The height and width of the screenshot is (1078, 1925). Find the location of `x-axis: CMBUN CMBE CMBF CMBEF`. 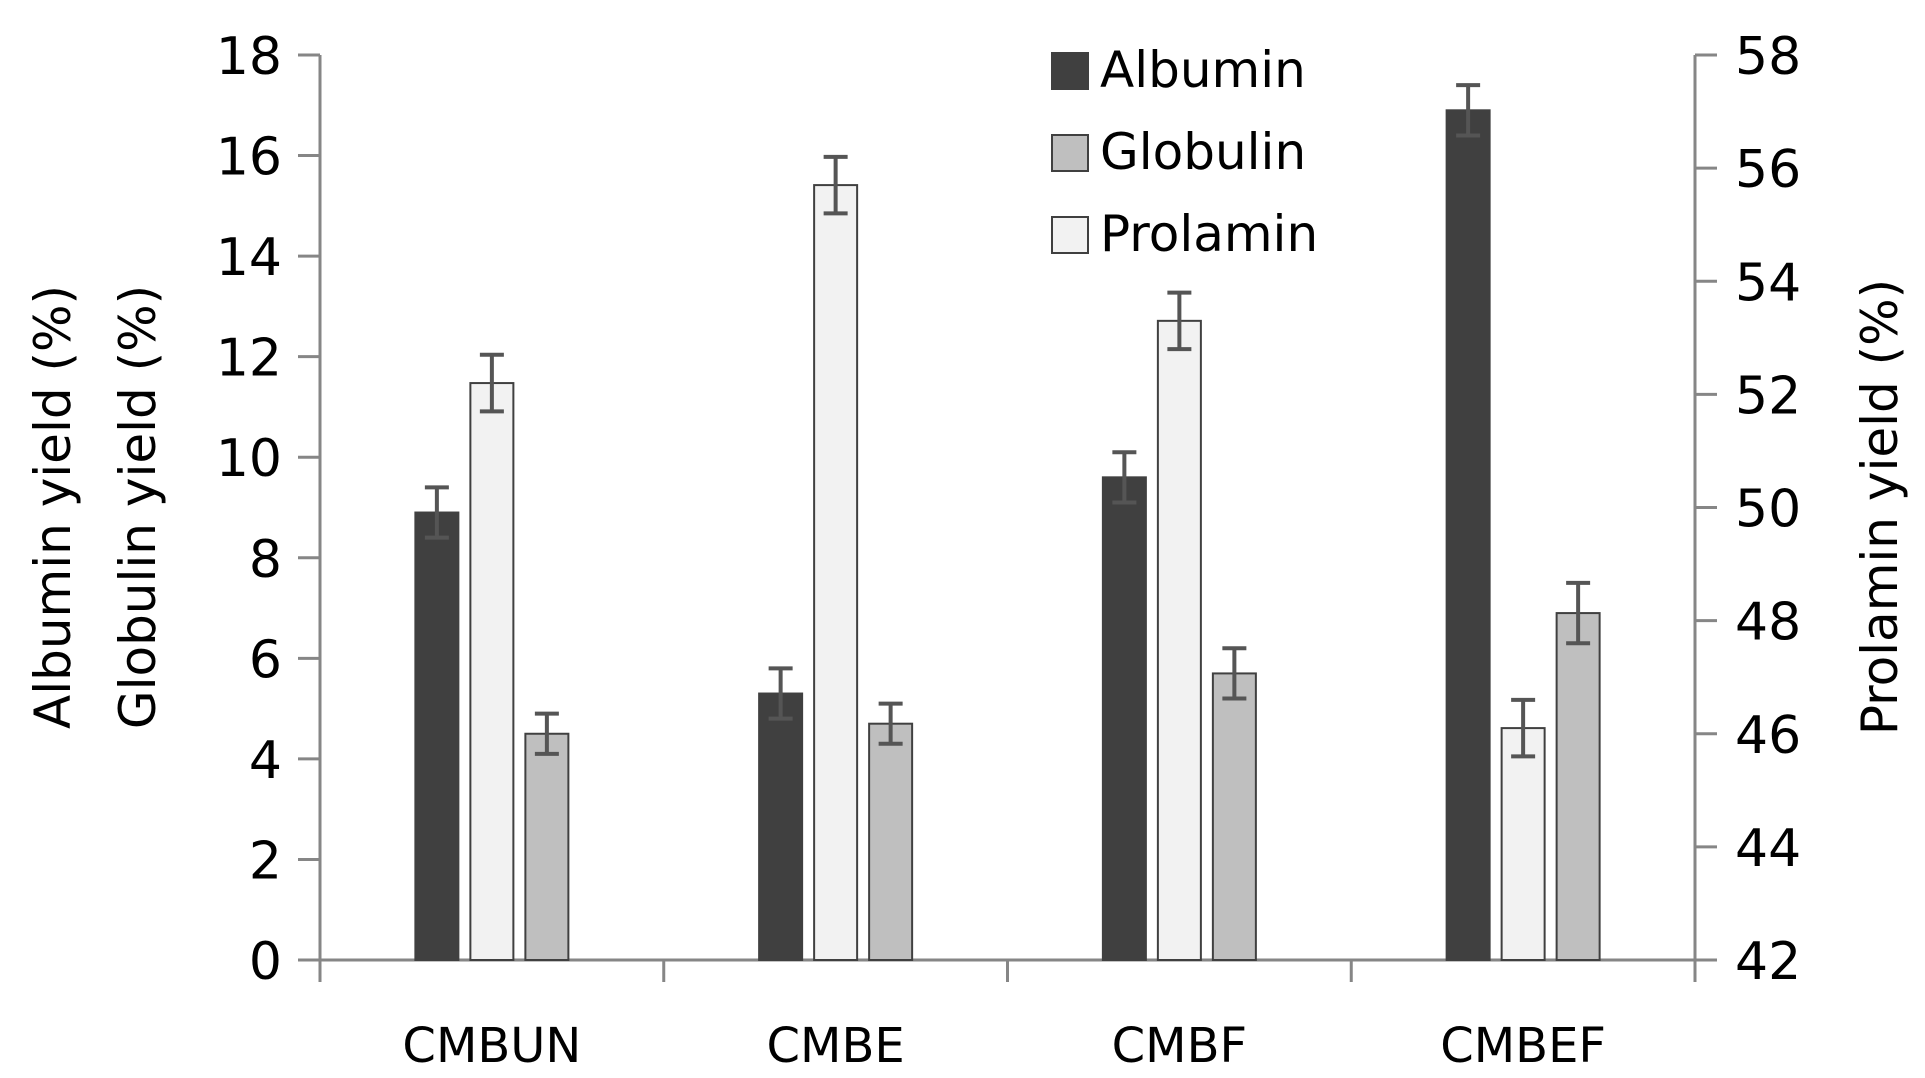

x-axis: CMBUN CMBE CMBF CMBEF is located at coordinates (1007, 1016).